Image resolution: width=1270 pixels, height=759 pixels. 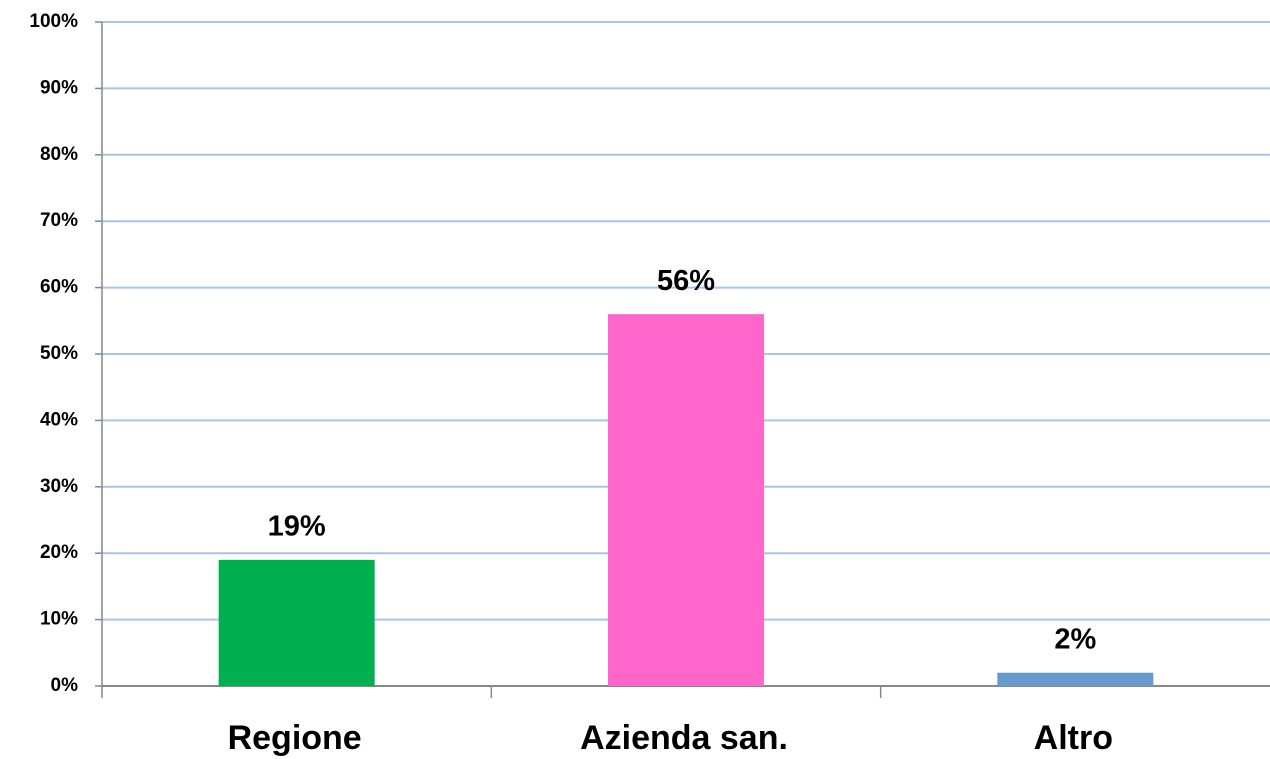 What do you see at coordinates (295, 738) in the screenshot?
I see `x-tick-label: Regione` at bounding box center [295, 738].